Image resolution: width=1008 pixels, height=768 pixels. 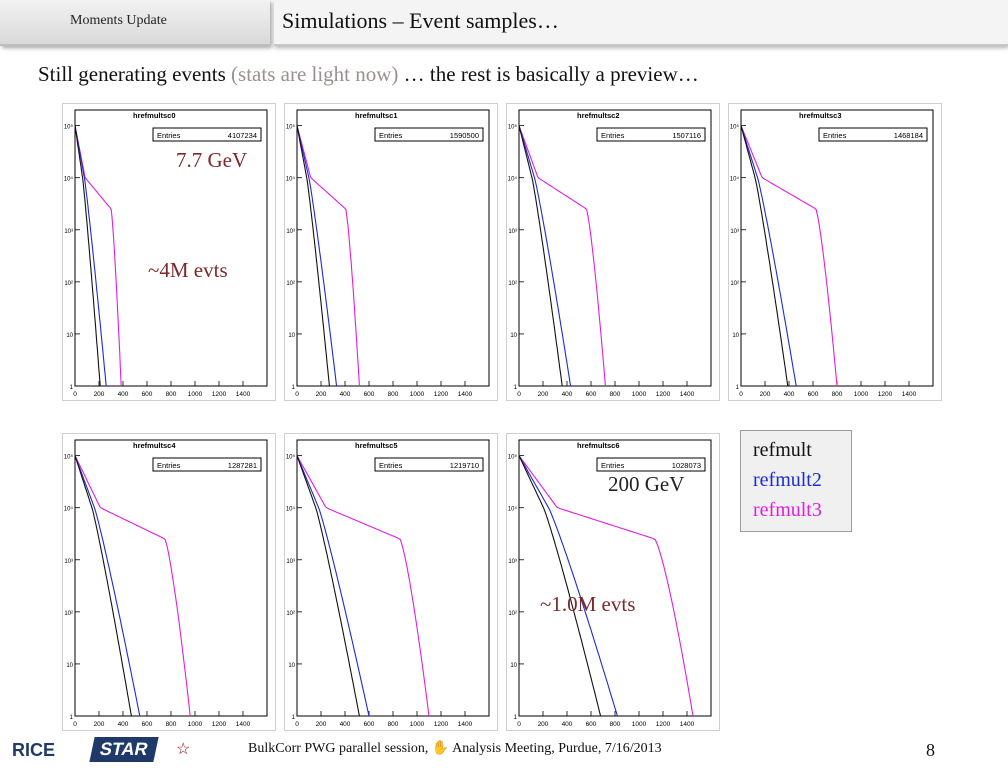 What do you see at coordinates (242, 135) in the screenshot?
I see `stats-entries-value: 4107234` at bounding box center [242, 135].